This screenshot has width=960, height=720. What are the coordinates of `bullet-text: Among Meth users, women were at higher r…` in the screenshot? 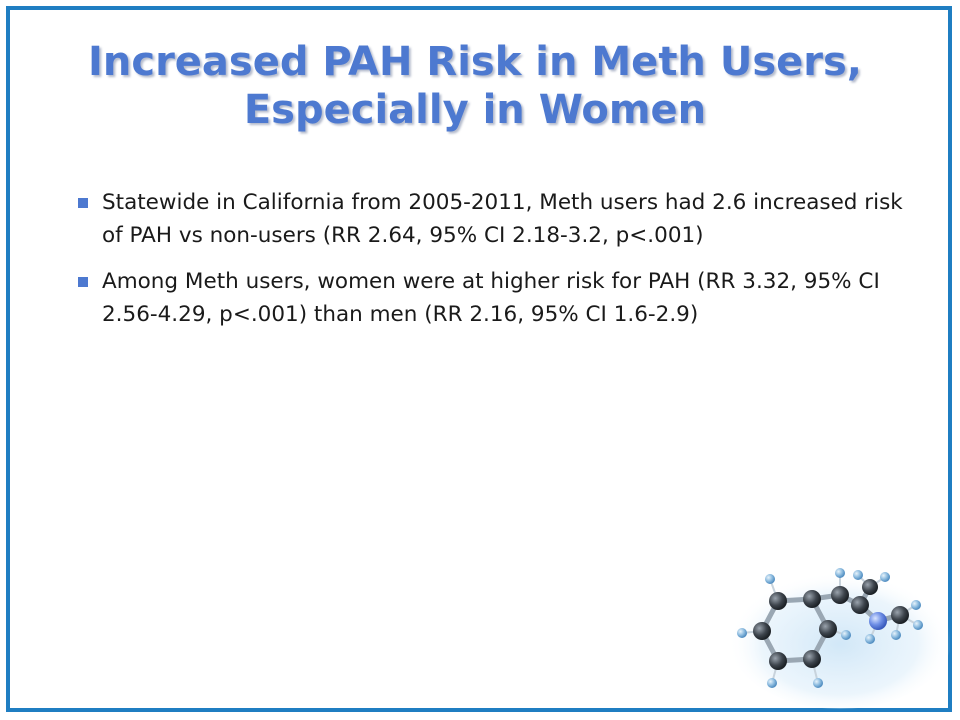 It's located at (491, 298).